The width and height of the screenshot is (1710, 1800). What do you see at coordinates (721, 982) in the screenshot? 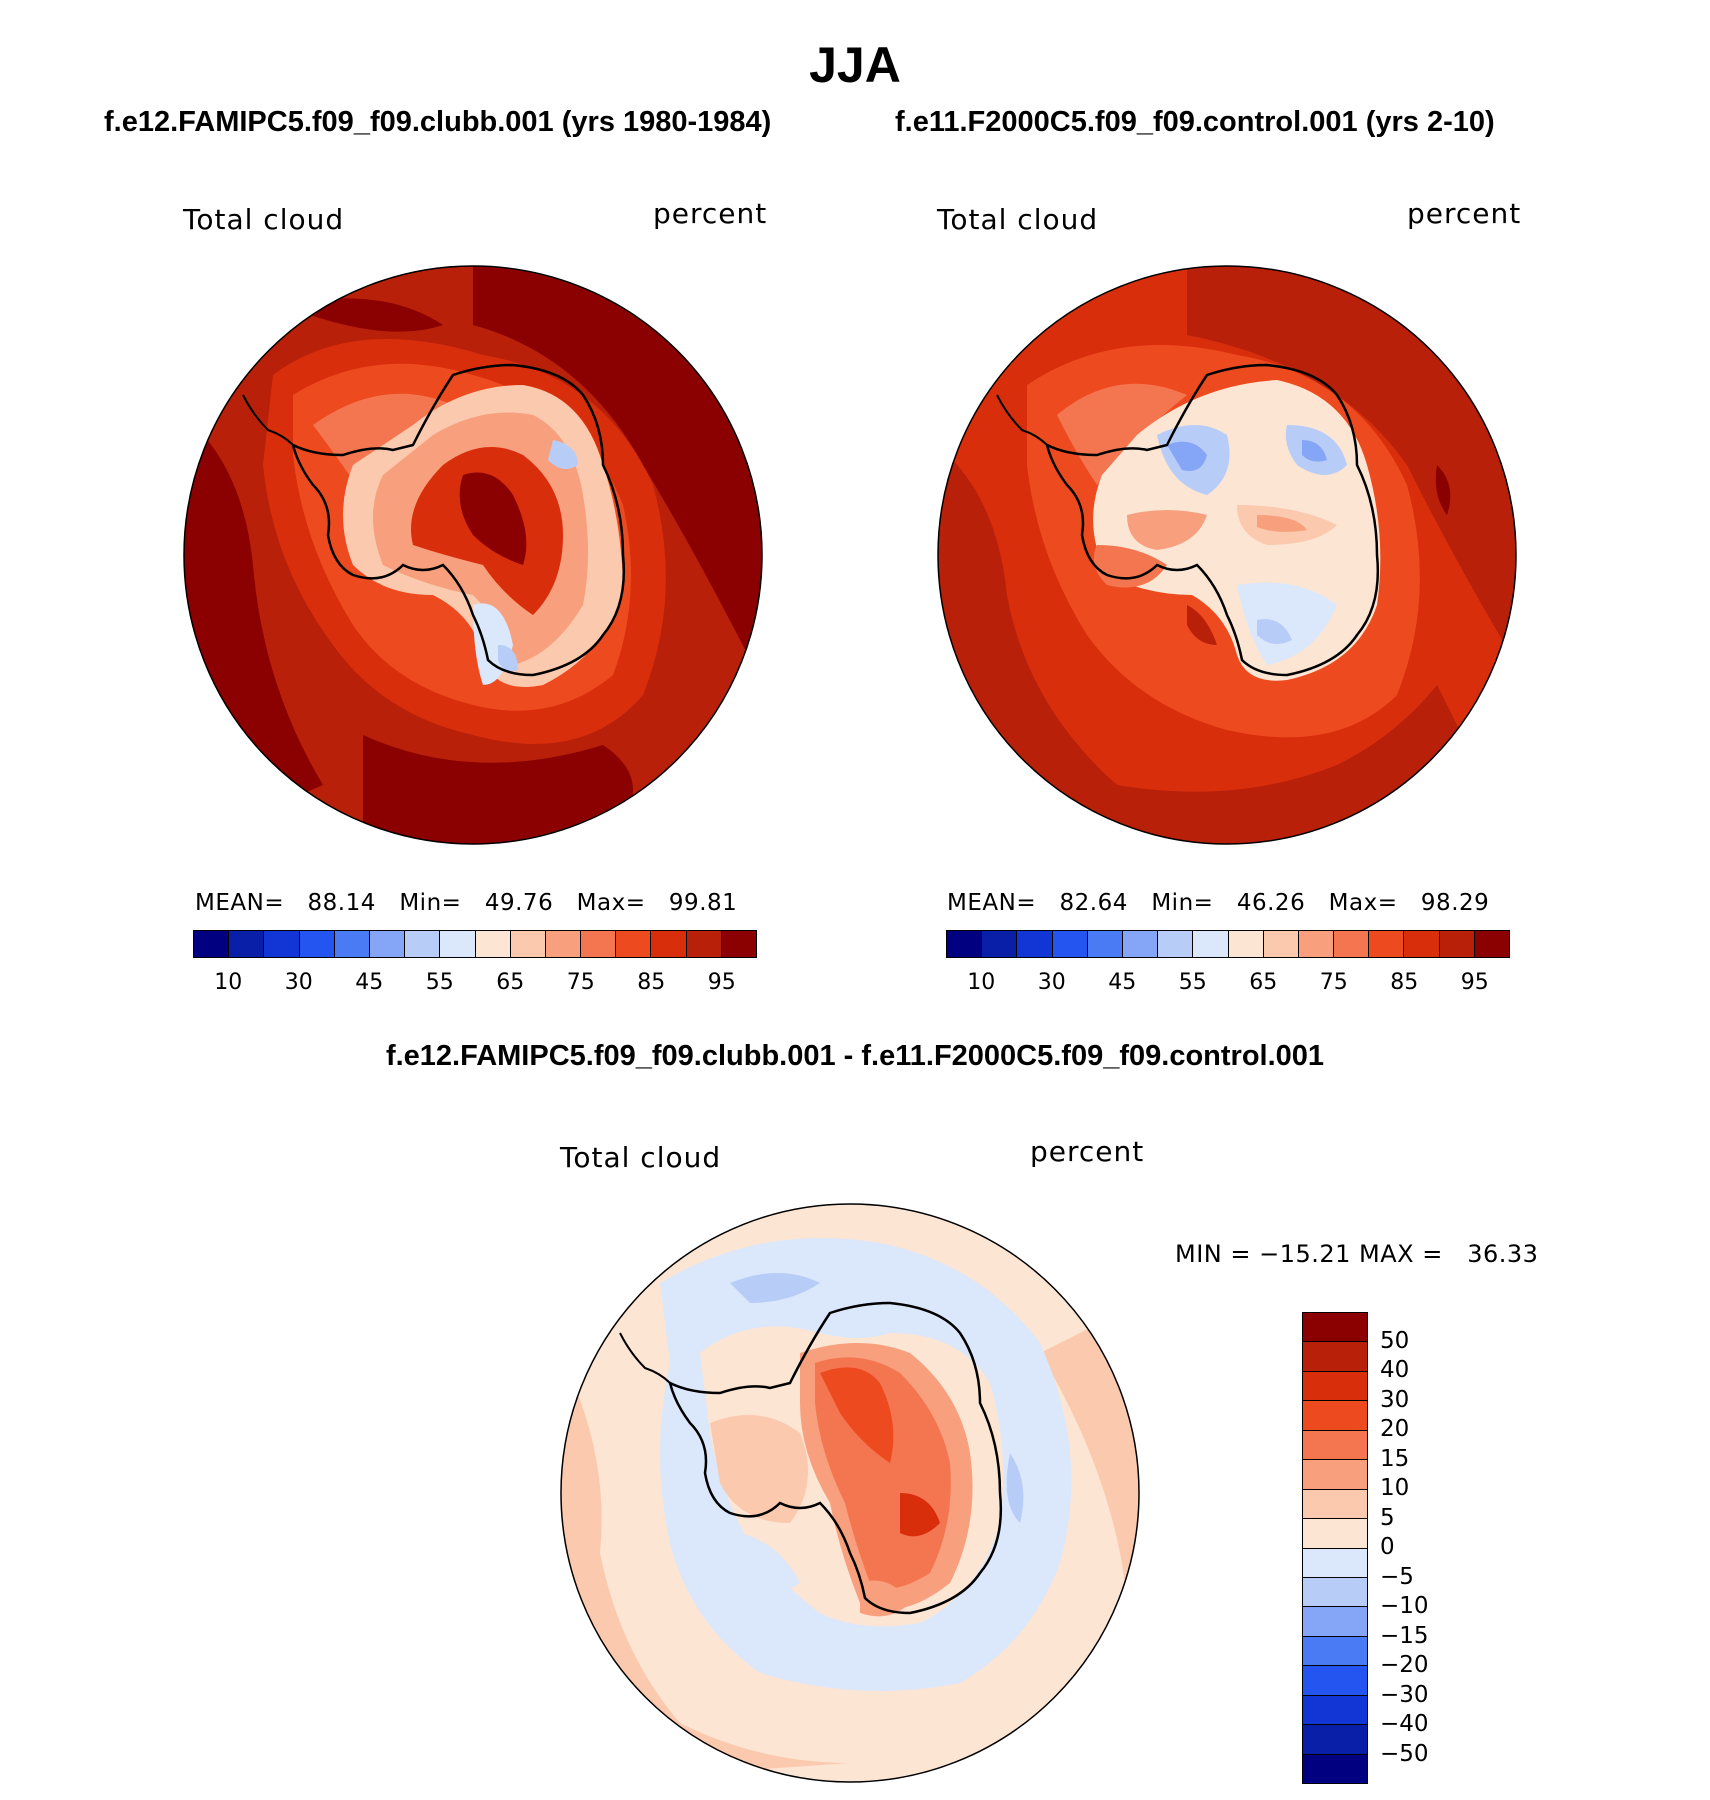
I see `panel1-colorbar-tick-label: 95` at bounding box center [721, 982].